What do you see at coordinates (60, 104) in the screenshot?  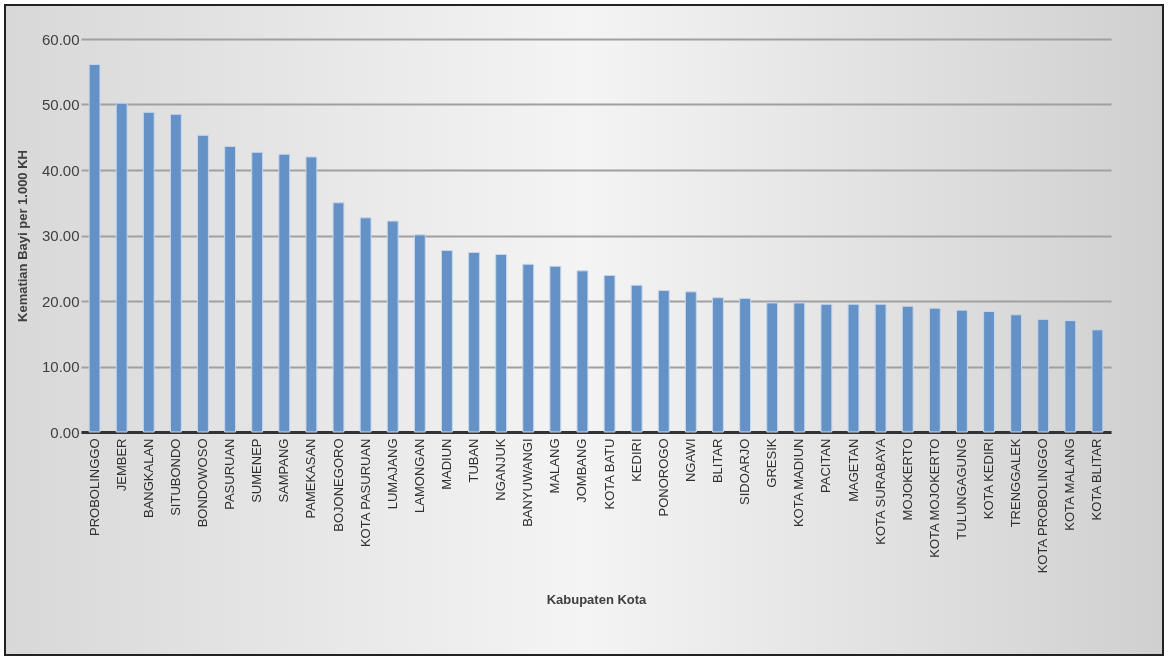 I see `y-tick-label: 50.00` at bounding box center [60, 104].